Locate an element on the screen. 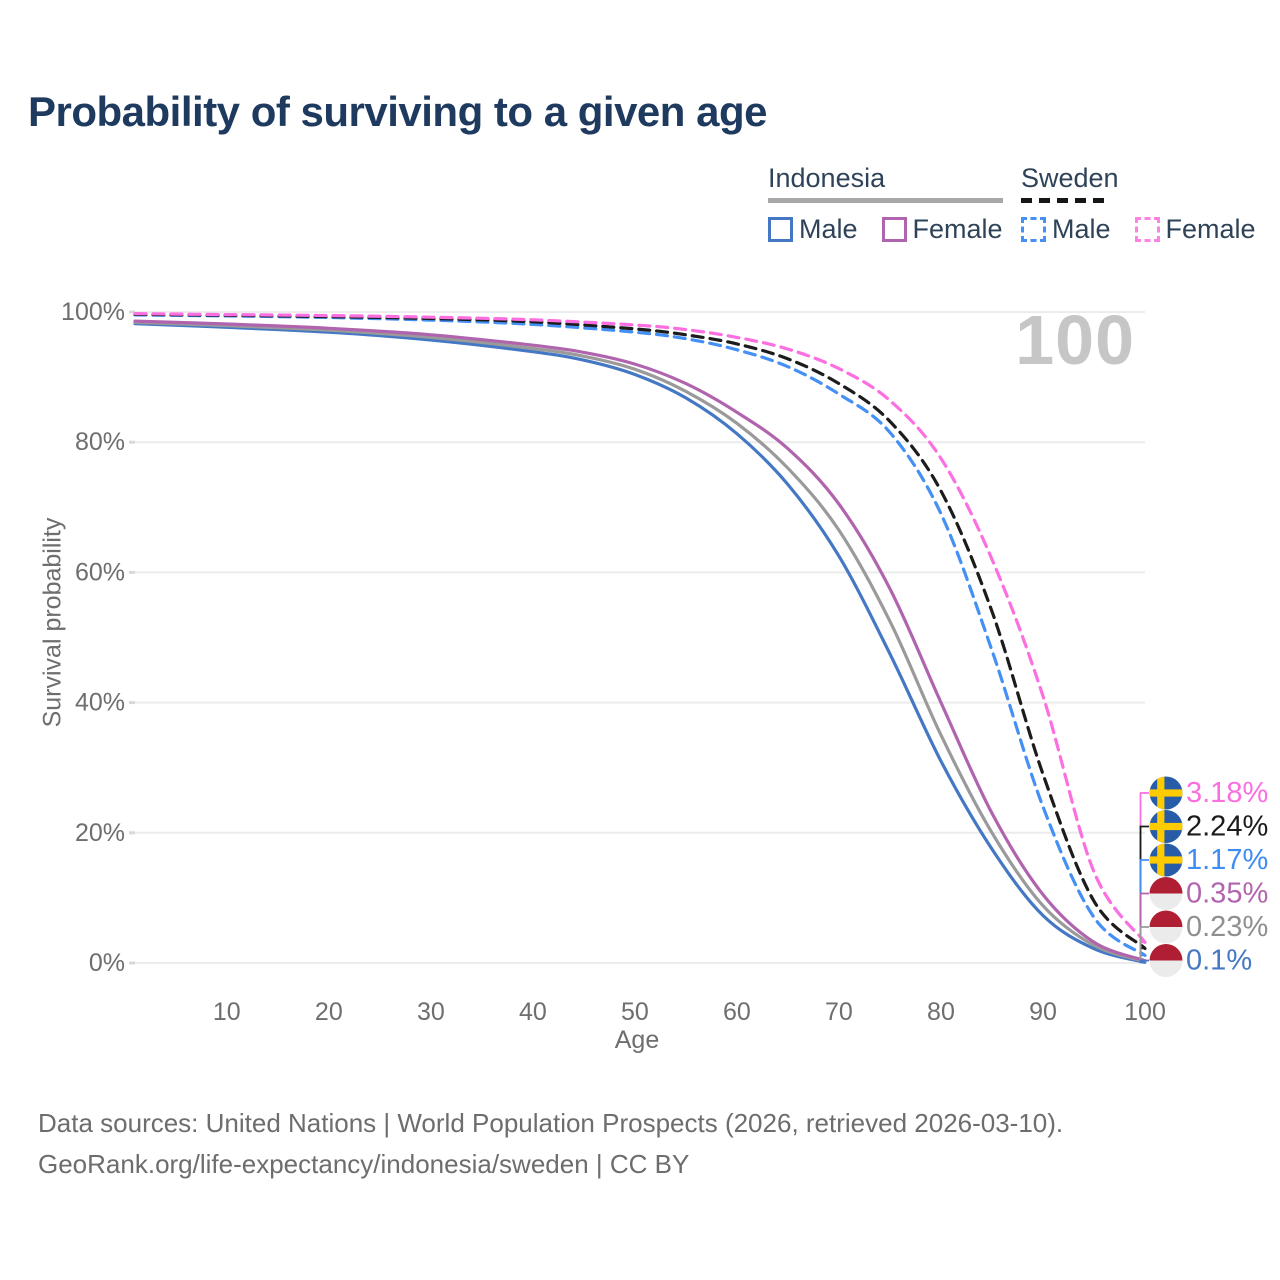  x-tick-label-50: 50 is located at coordinates (635, 1012).